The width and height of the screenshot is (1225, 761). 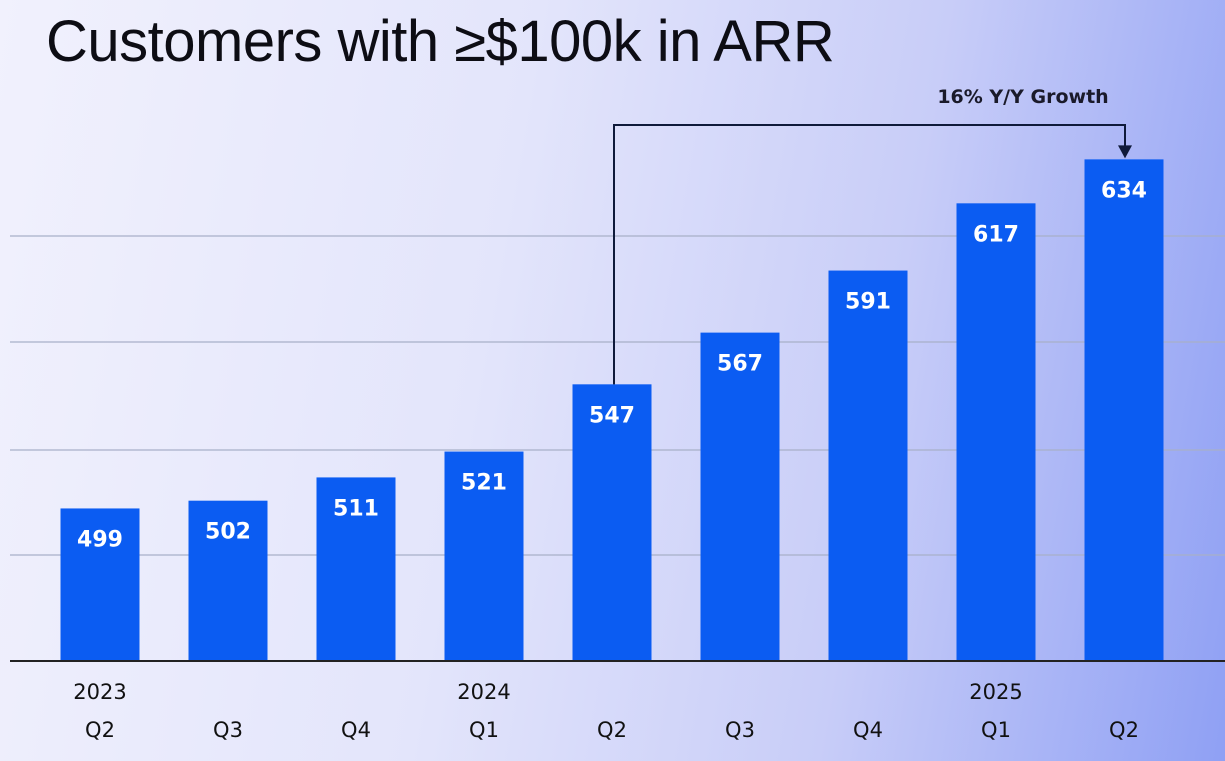 I want to click on chart-title: Customers with ≥$100k in ARR, so click(x=440, y=41).